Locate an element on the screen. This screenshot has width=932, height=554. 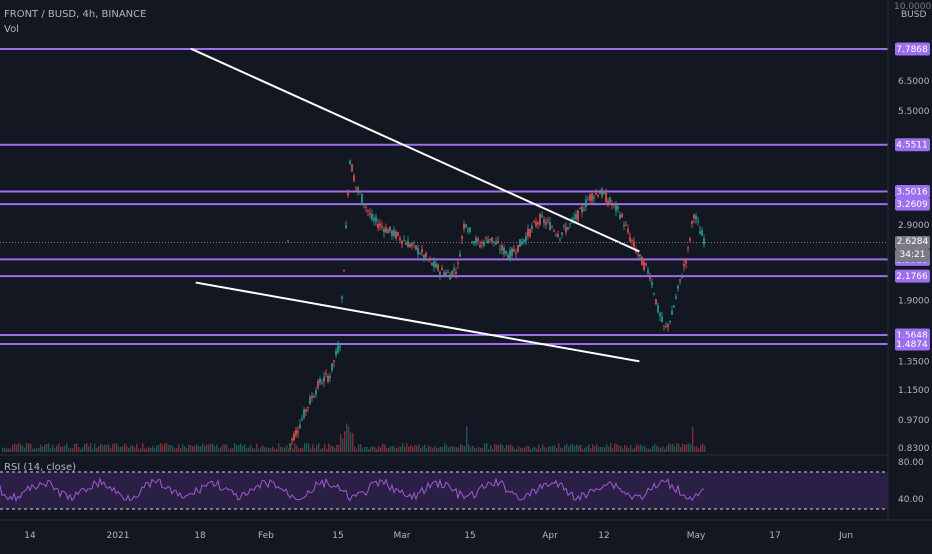
volume-legend: Vol is located at coordinates (11, 29).